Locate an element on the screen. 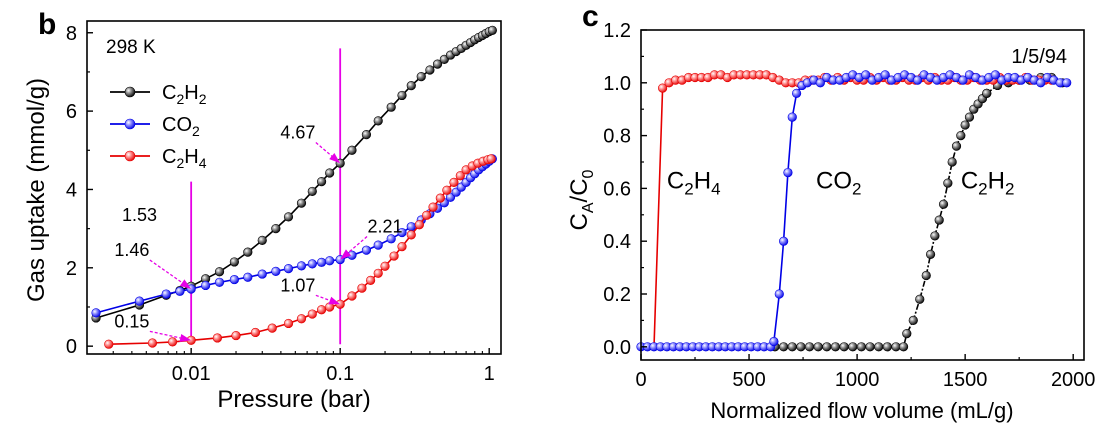  value-annotation: 4.67 is located at coordinates (297, 133).